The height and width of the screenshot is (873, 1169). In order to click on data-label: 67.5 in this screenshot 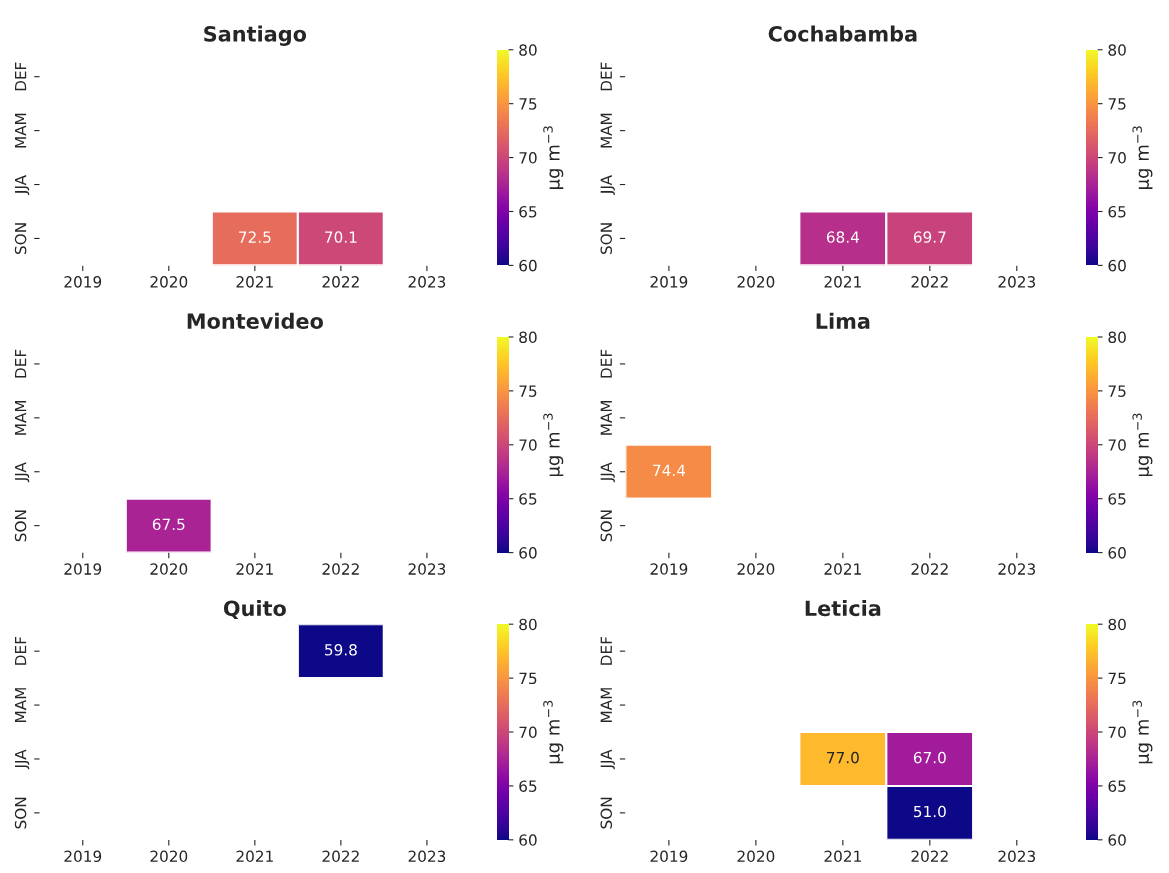, I will do `click(168, 524)`.